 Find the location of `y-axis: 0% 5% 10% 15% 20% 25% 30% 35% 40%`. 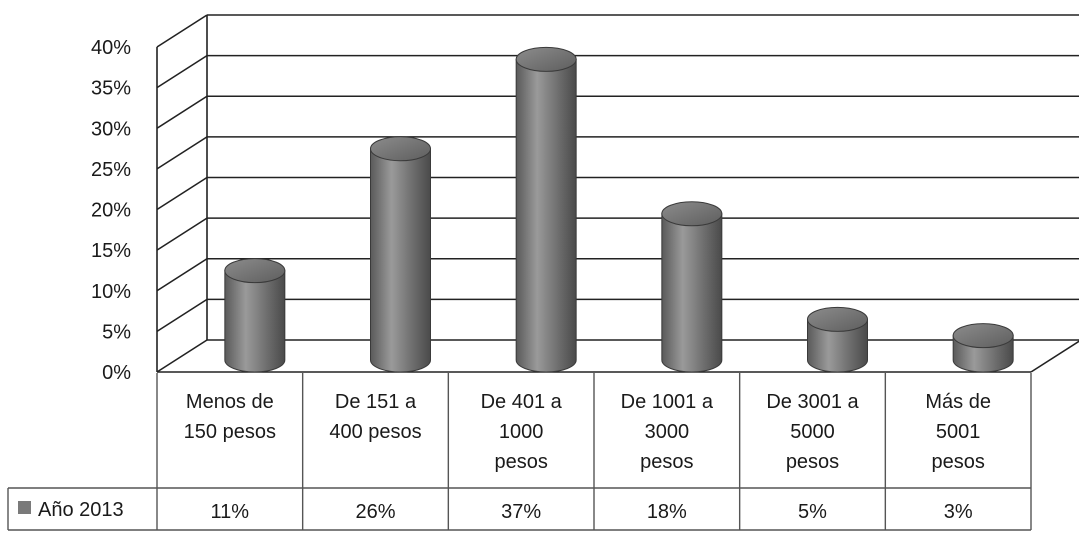

y-axis: 0% 5% 10% 15% 20% 25% 30% 35% 40% is located at coordinates (111, 210).